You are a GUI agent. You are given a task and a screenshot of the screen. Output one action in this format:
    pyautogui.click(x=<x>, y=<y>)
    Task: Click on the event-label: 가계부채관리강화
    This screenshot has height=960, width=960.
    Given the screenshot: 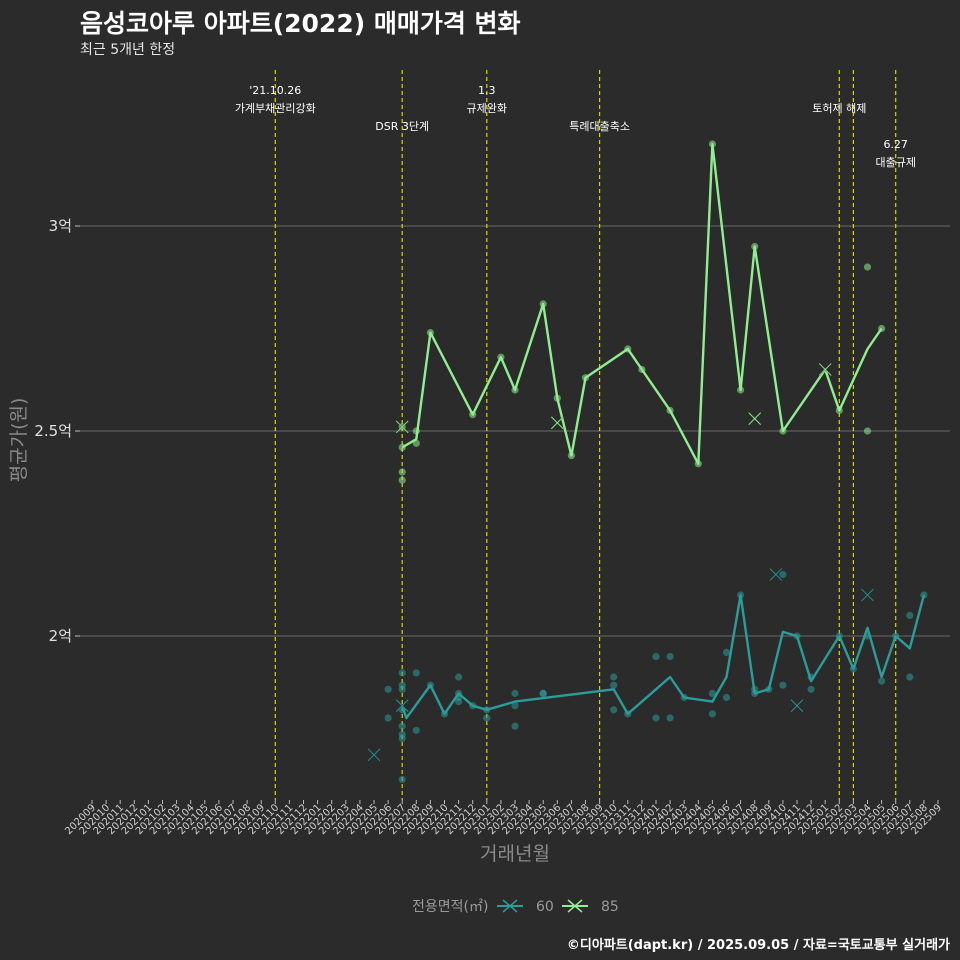 What is the action you would take?
    pyautogui.click(x=275, y=108)
    